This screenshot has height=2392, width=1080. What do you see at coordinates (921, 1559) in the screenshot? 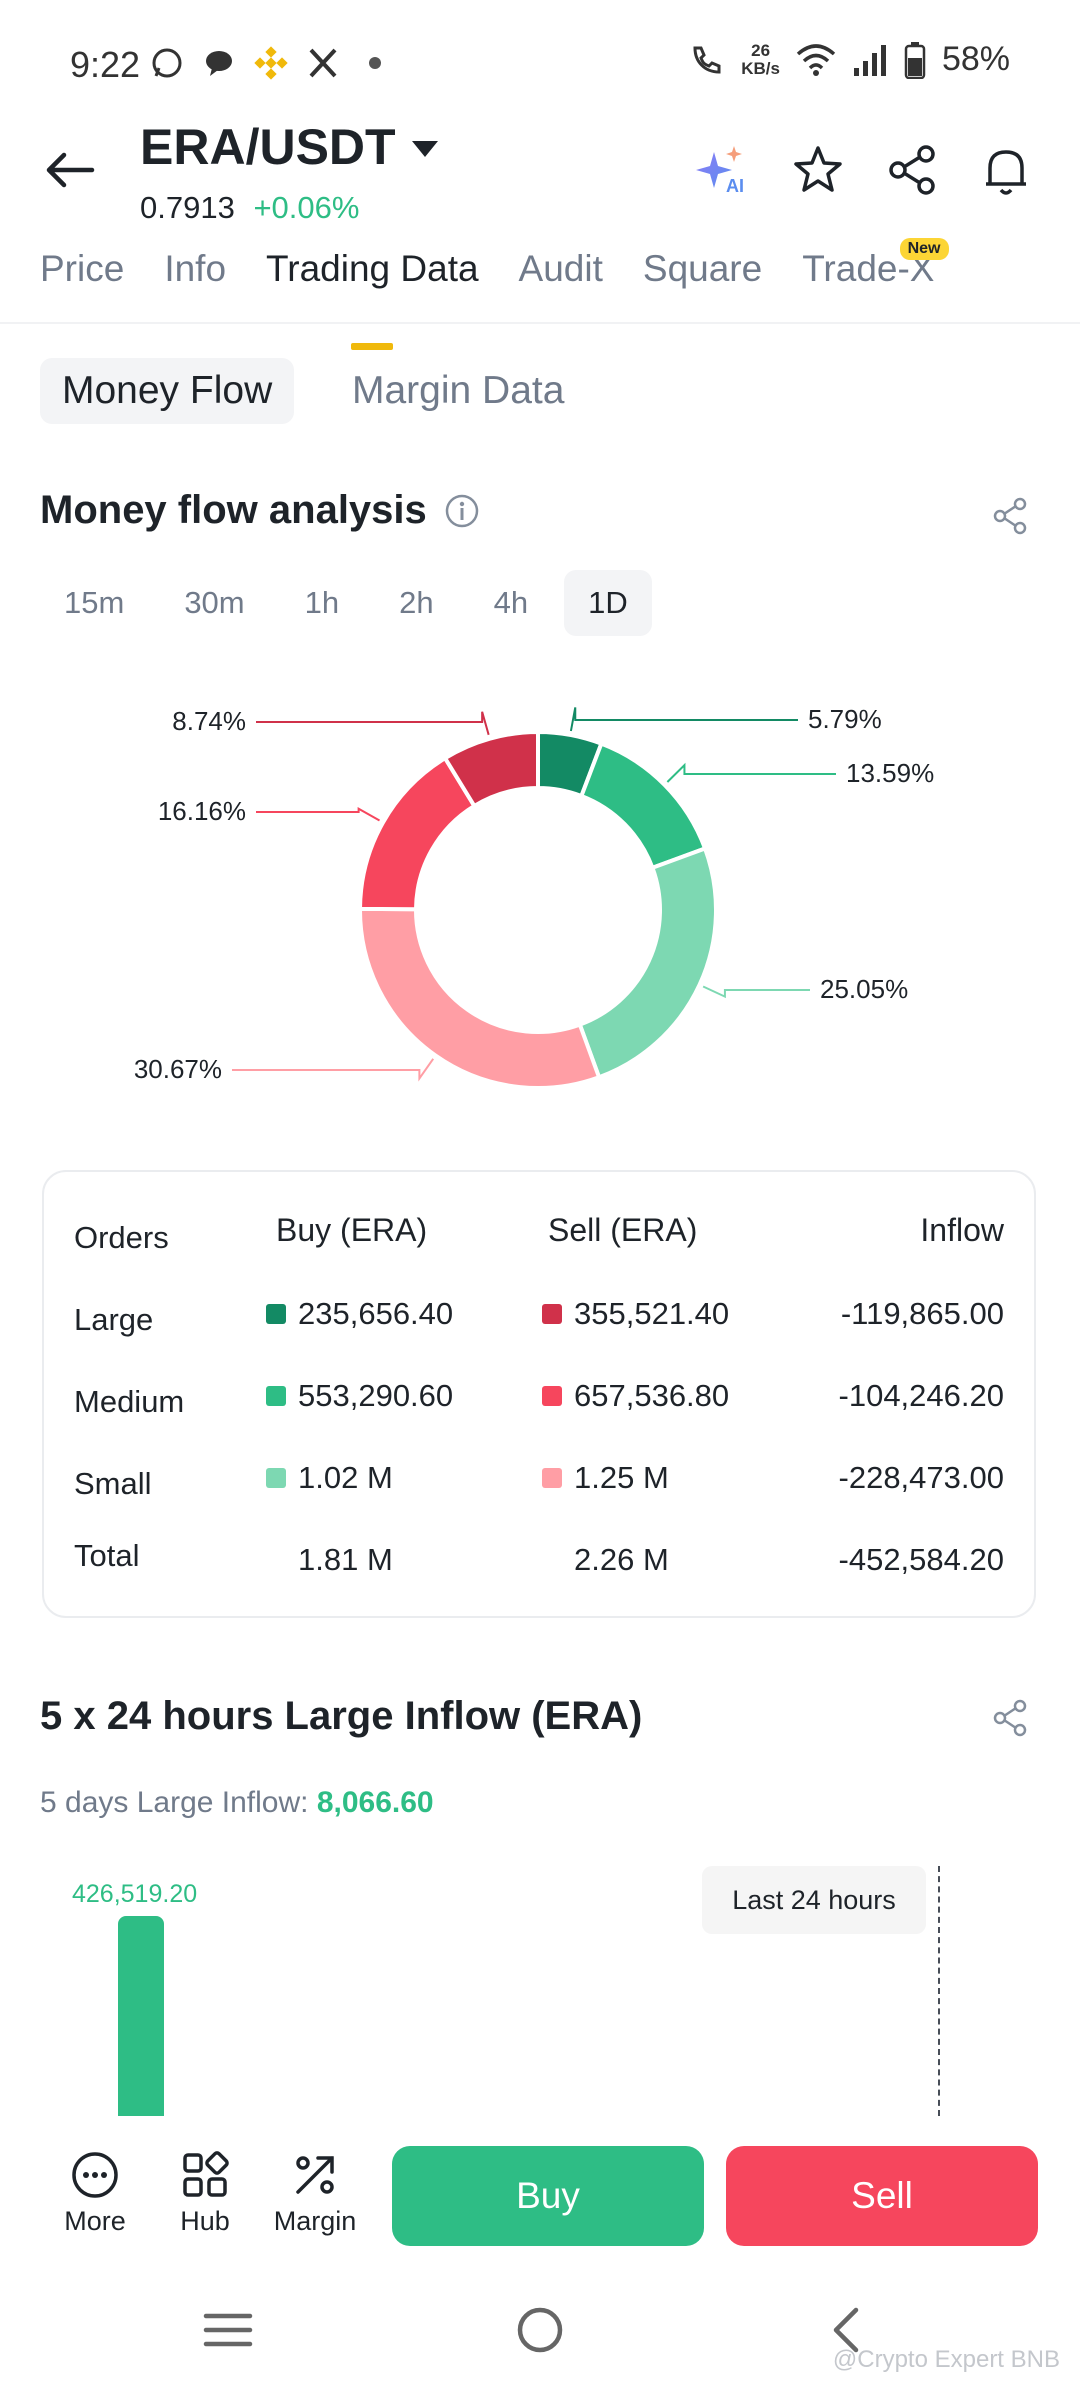
I see `row-total-inflow: -452,584.20` at bounding box center [921, 1559].